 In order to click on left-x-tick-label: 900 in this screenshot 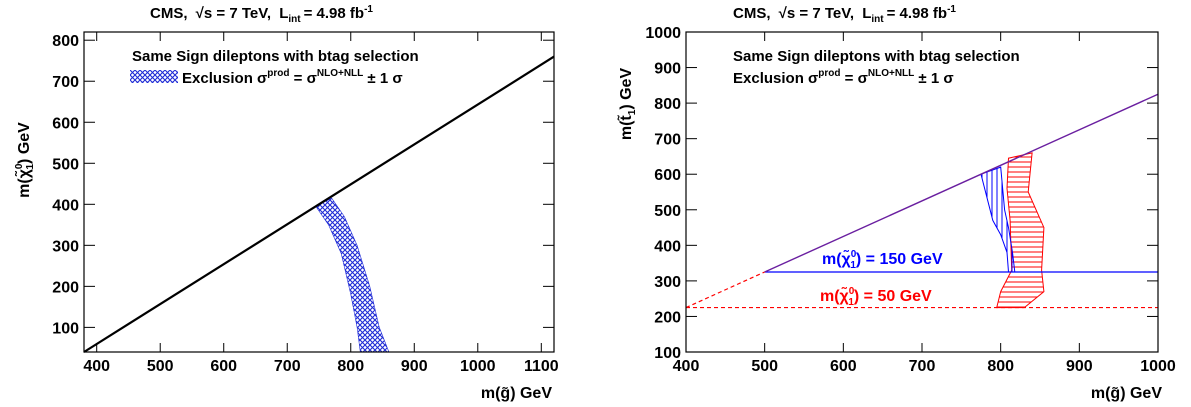, I will do `click(414, 366)`.